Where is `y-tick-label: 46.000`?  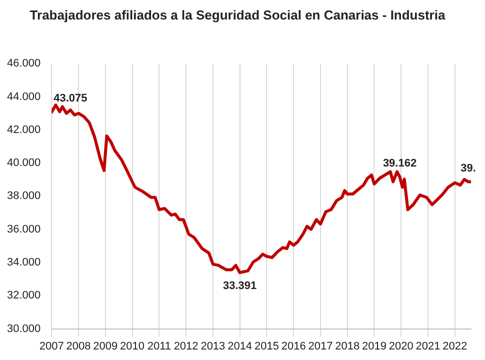 y-tick-label: 46.000 is located at coordinates (23, 64).